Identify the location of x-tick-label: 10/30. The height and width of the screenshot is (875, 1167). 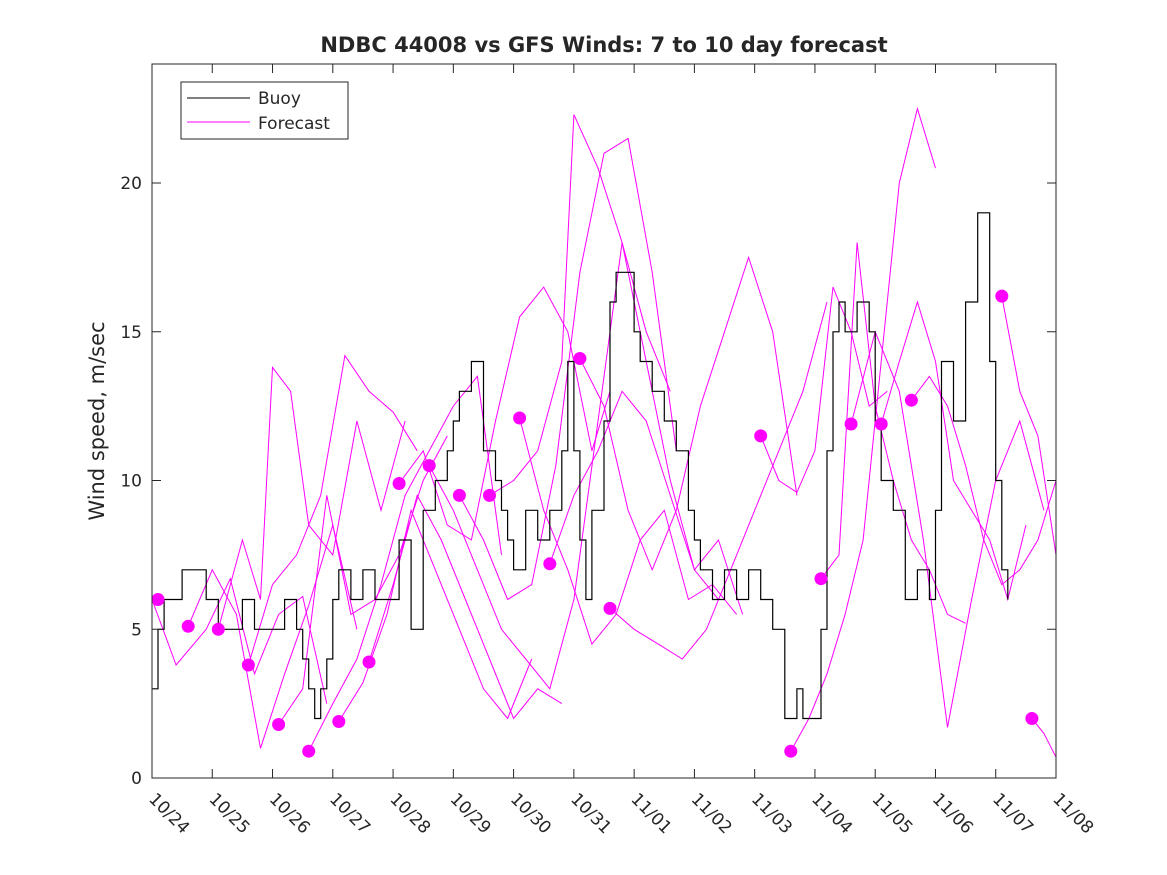
(530, 813).